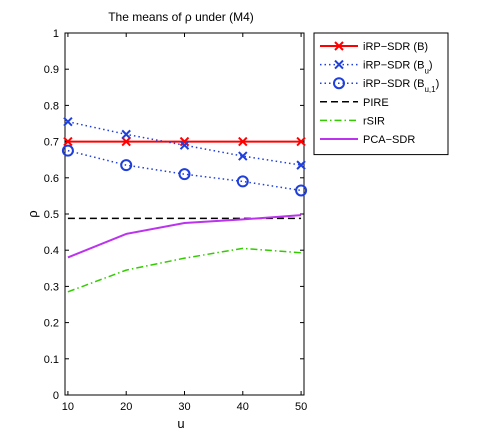  What do you see at coordinates (180, 423) in the screenshot?
I see `x-axis-label: u` at bounding box center [180, 423].